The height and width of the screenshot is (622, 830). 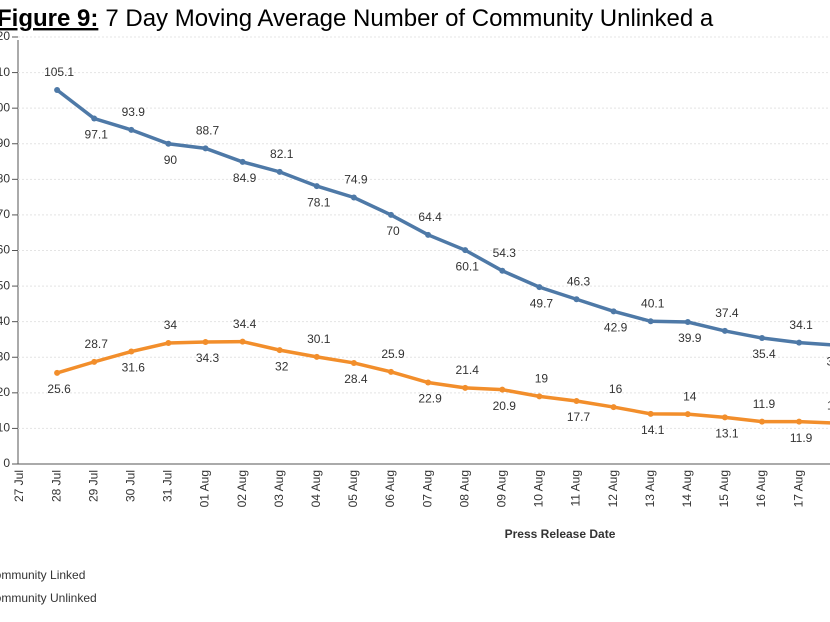 I want to click on x-tick-label: 16 Aug, so click(x=761, y=488).